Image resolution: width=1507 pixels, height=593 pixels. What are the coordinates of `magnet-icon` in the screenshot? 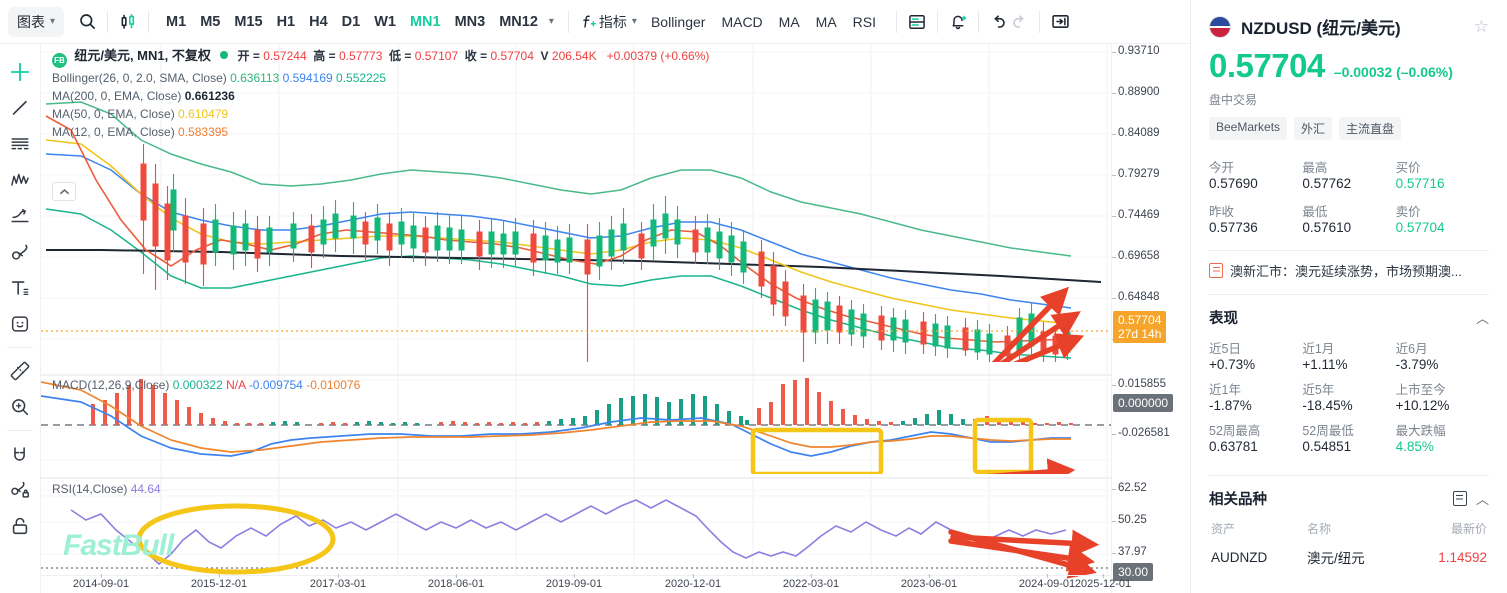 It's located at (20, 454).